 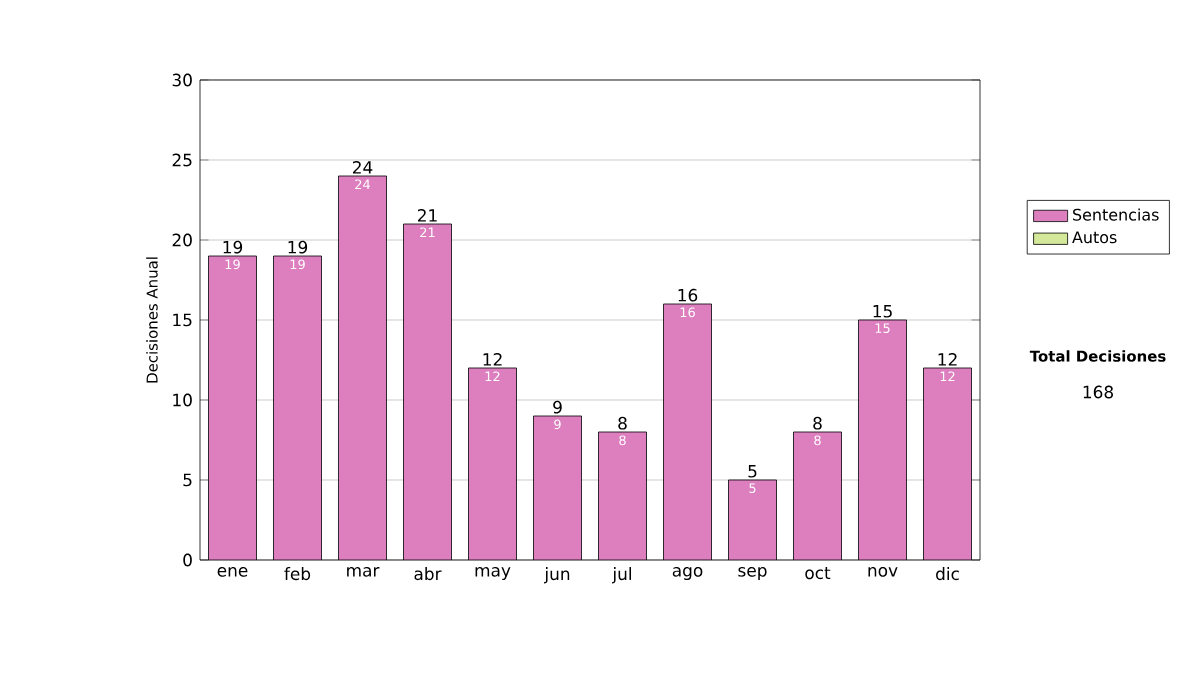 What do you see at coordinates (182, 80) in the screenshot?
I see `y-tick-label: 30` at bounding box center [182, 80].